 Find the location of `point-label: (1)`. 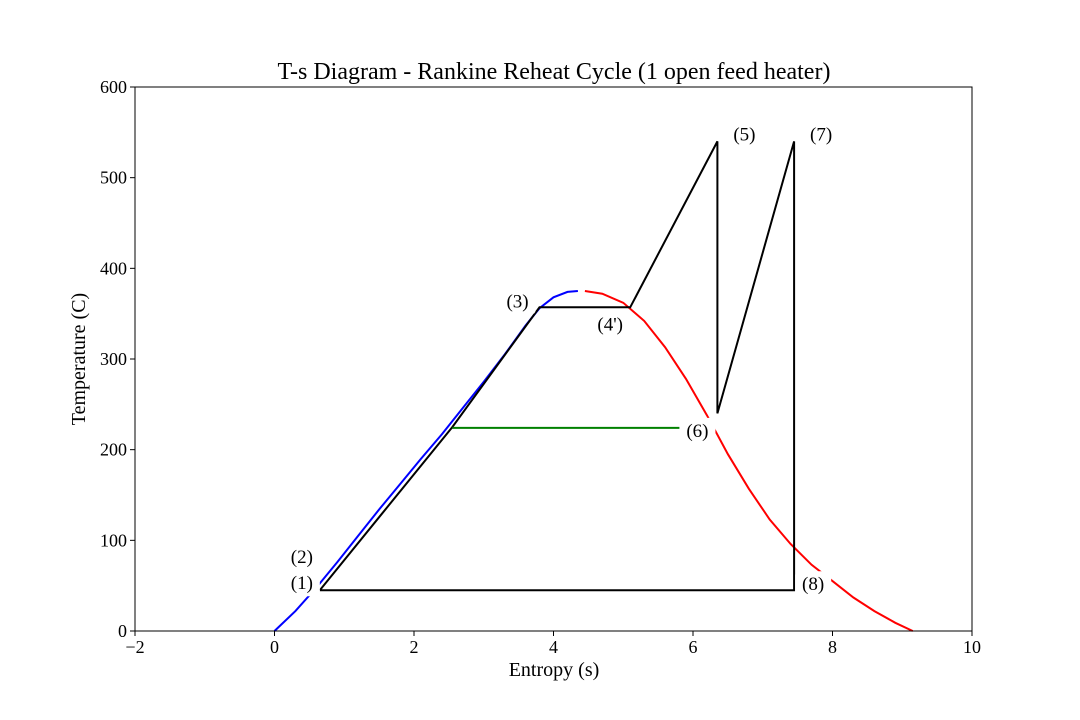

point-label: (1) is located at coordinates (302, 583).